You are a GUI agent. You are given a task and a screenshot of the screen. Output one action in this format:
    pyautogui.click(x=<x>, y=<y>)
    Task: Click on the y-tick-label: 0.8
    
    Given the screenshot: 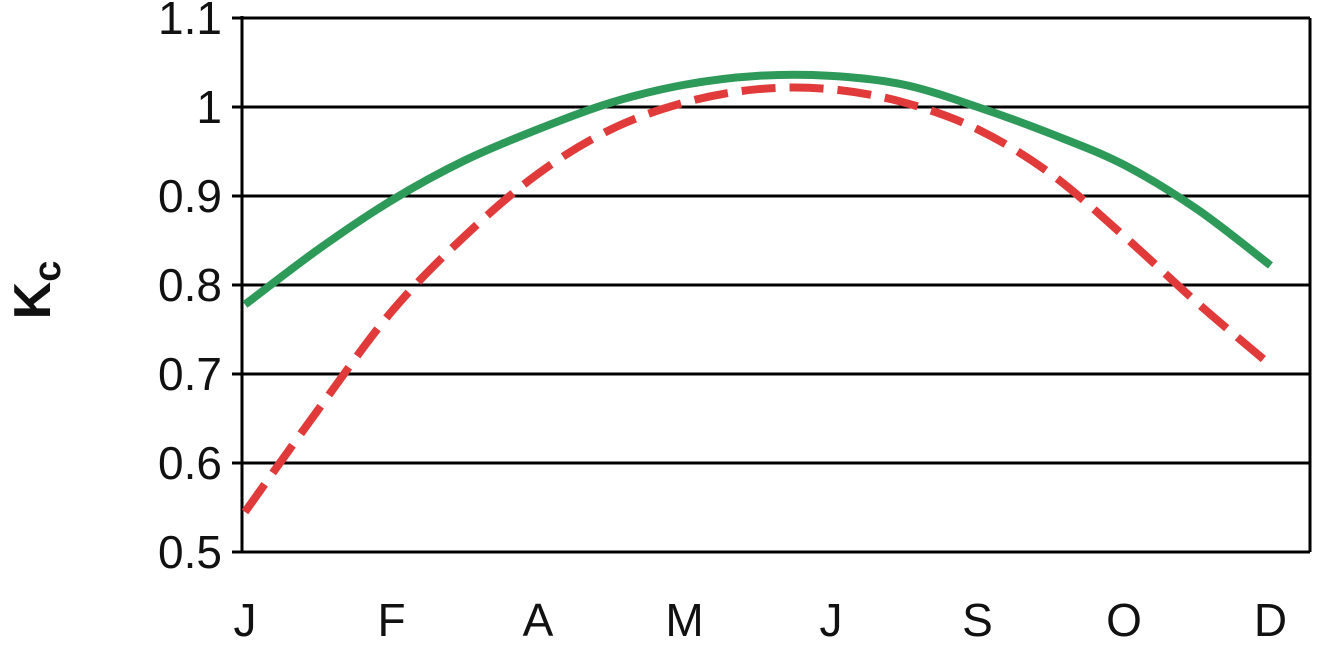 What is the action you would take?
    pyautogui.click(x=190, y=285)
    